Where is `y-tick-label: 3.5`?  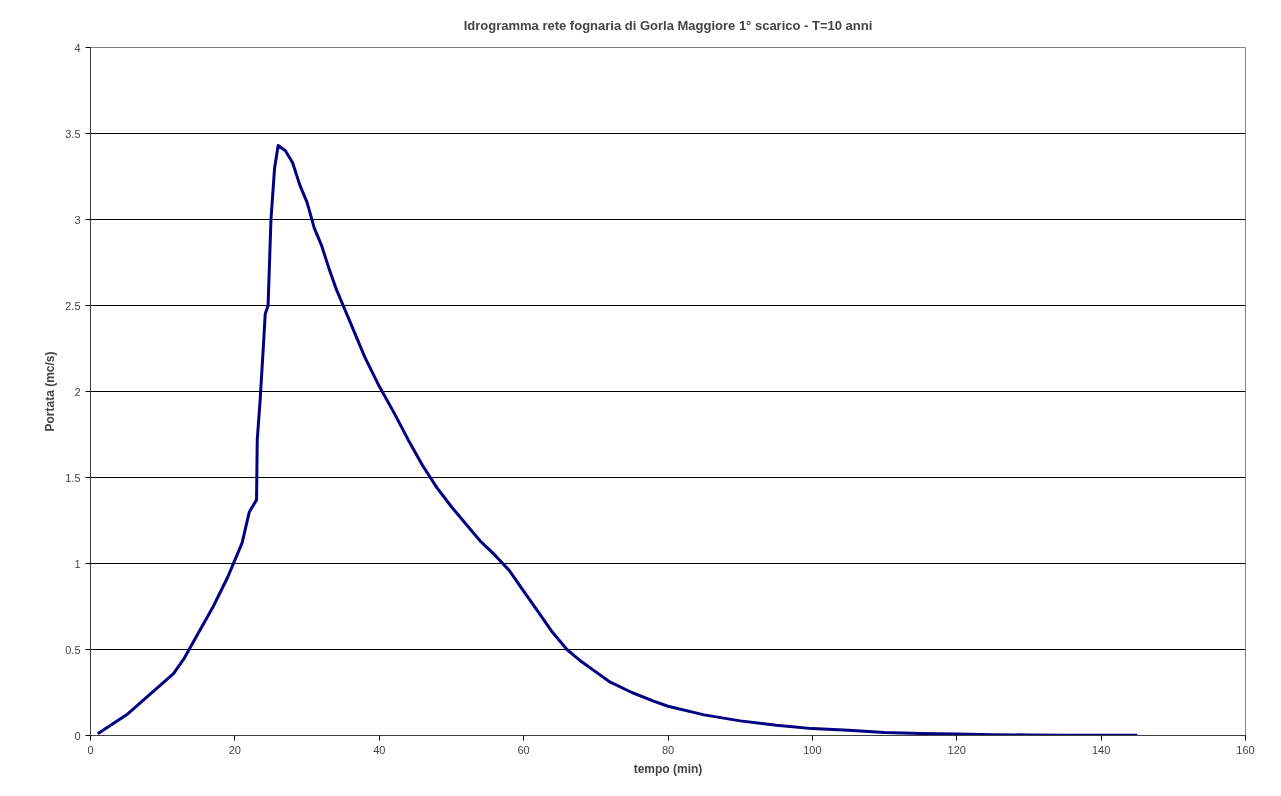
y-tick-label: 3.5 is located at coordinates (73, 133).